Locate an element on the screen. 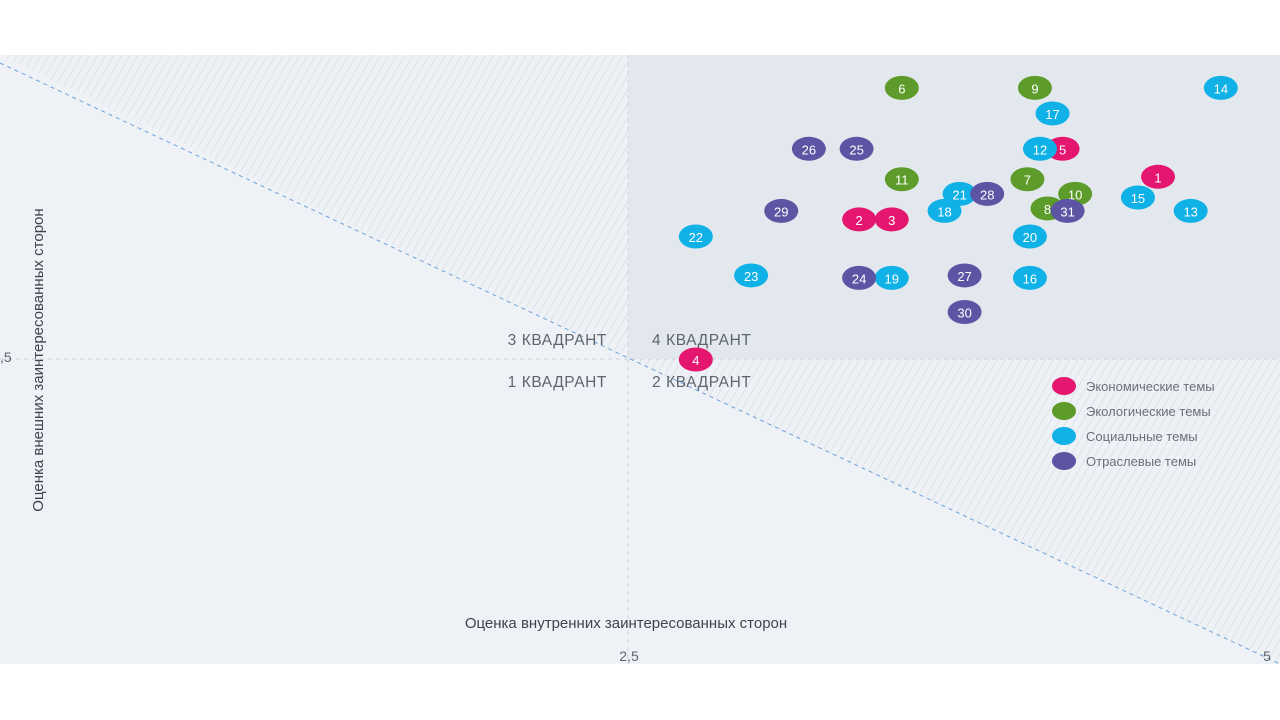 The height and width of the screenshot is (720, 1280). data-point-24: 24 is located at coordinates (859, 277).